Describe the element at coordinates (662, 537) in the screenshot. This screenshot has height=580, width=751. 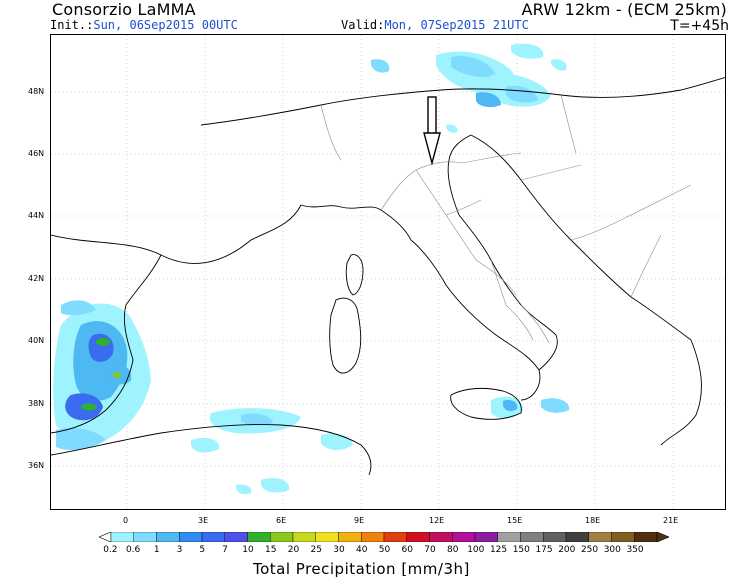
I see `colorbar-high-end` at that location.